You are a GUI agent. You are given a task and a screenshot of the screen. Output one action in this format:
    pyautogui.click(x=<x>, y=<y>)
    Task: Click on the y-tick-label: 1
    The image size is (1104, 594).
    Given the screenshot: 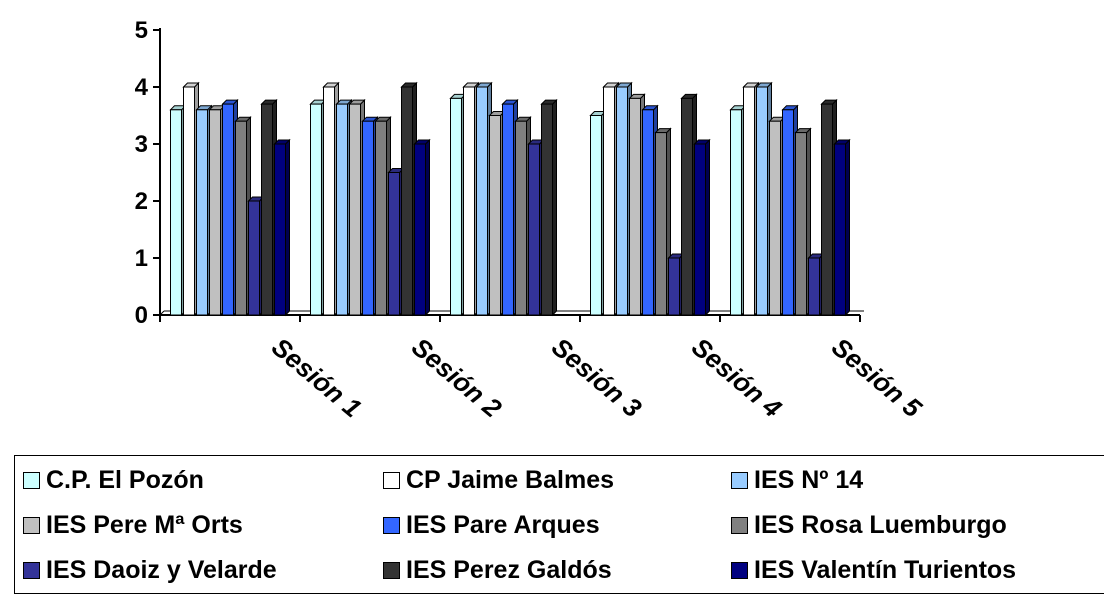 What is the action you would take?
    pyautogui.click(x=141, y=258)
    